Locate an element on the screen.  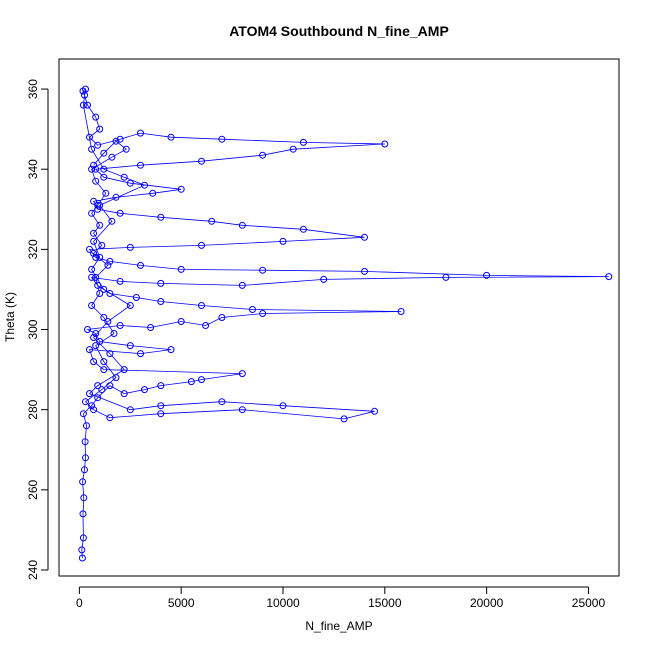
y-tick-label: 340 is located at coordinates (33, 169).